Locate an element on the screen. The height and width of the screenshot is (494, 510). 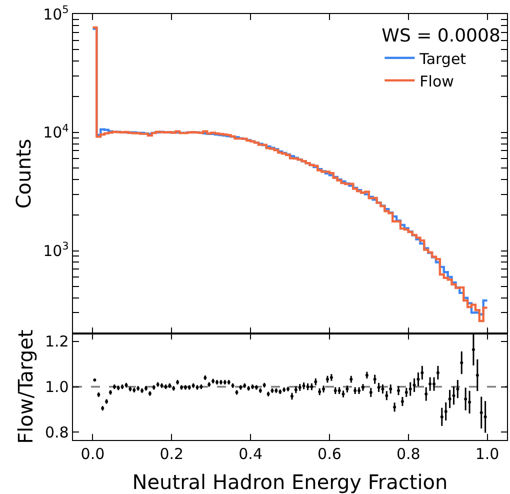
y-tick-label: 10$^{4}$ is located at coordinates (56, 132).